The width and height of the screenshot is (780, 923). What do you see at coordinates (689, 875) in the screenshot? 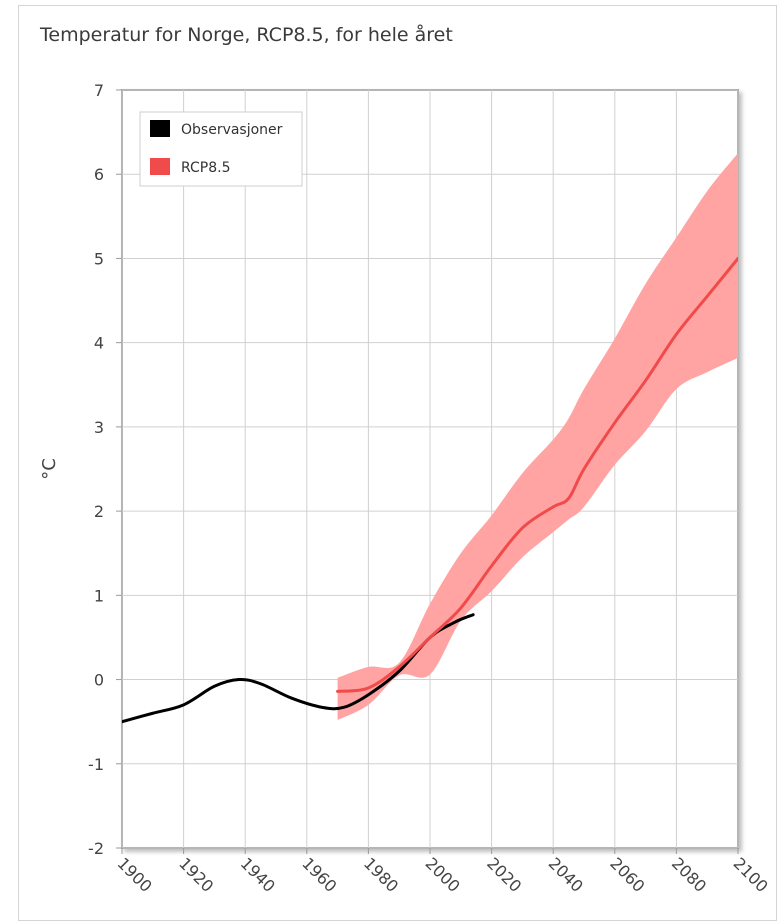
I see `x-tick-label: 2080` at bounding box center [689, 875].